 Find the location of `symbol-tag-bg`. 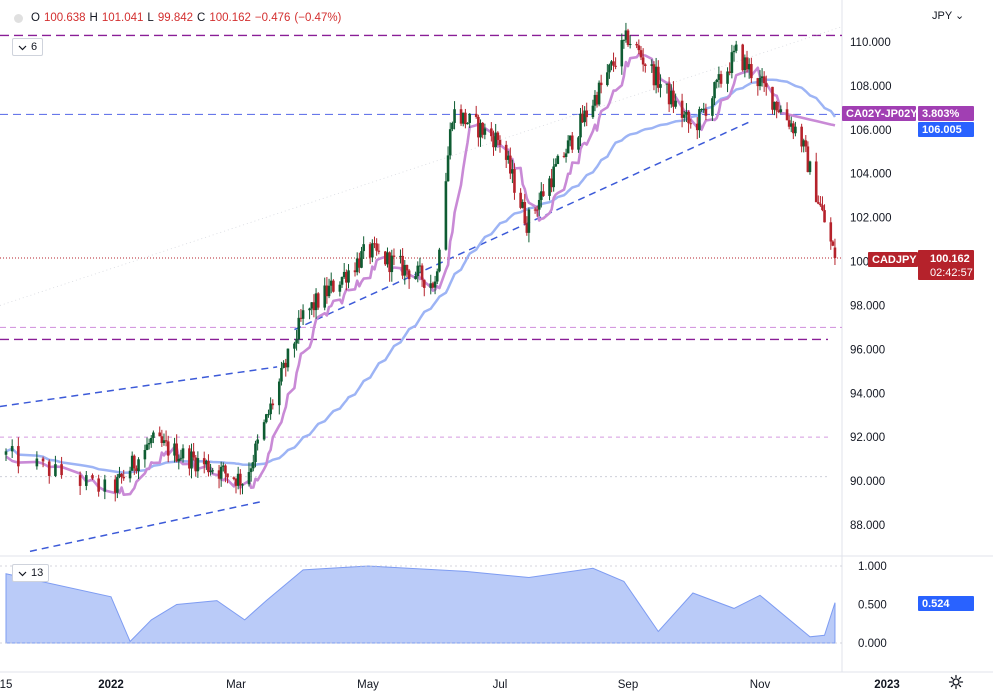

symbol-tag-bg is located at coordinates (893, 259).